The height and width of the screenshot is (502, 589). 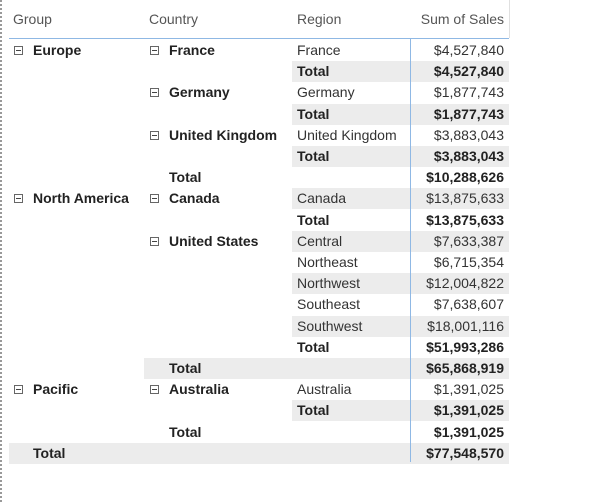 I want to click on sales-cell: $10,288,626, so click(x=465, y=177).